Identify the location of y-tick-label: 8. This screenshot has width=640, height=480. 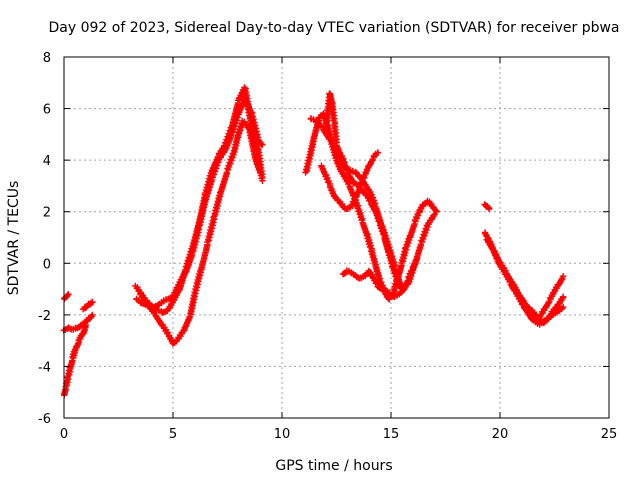
(47, 58).